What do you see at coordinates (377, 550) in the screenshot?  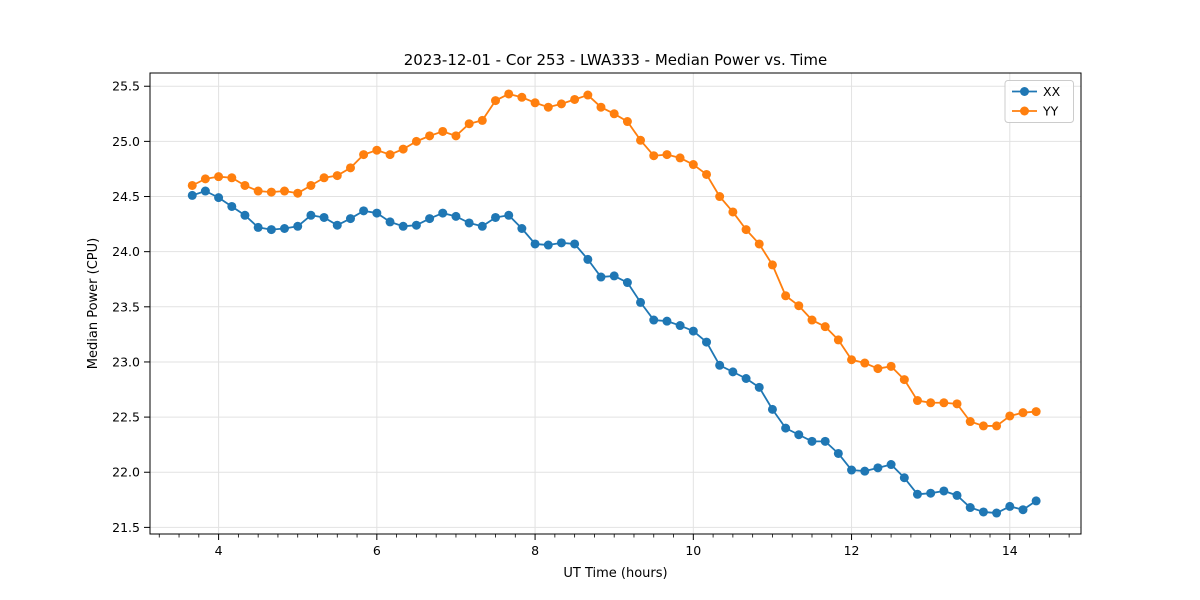 I see `x-tick-label: 6` at bounding box center [377, 550].